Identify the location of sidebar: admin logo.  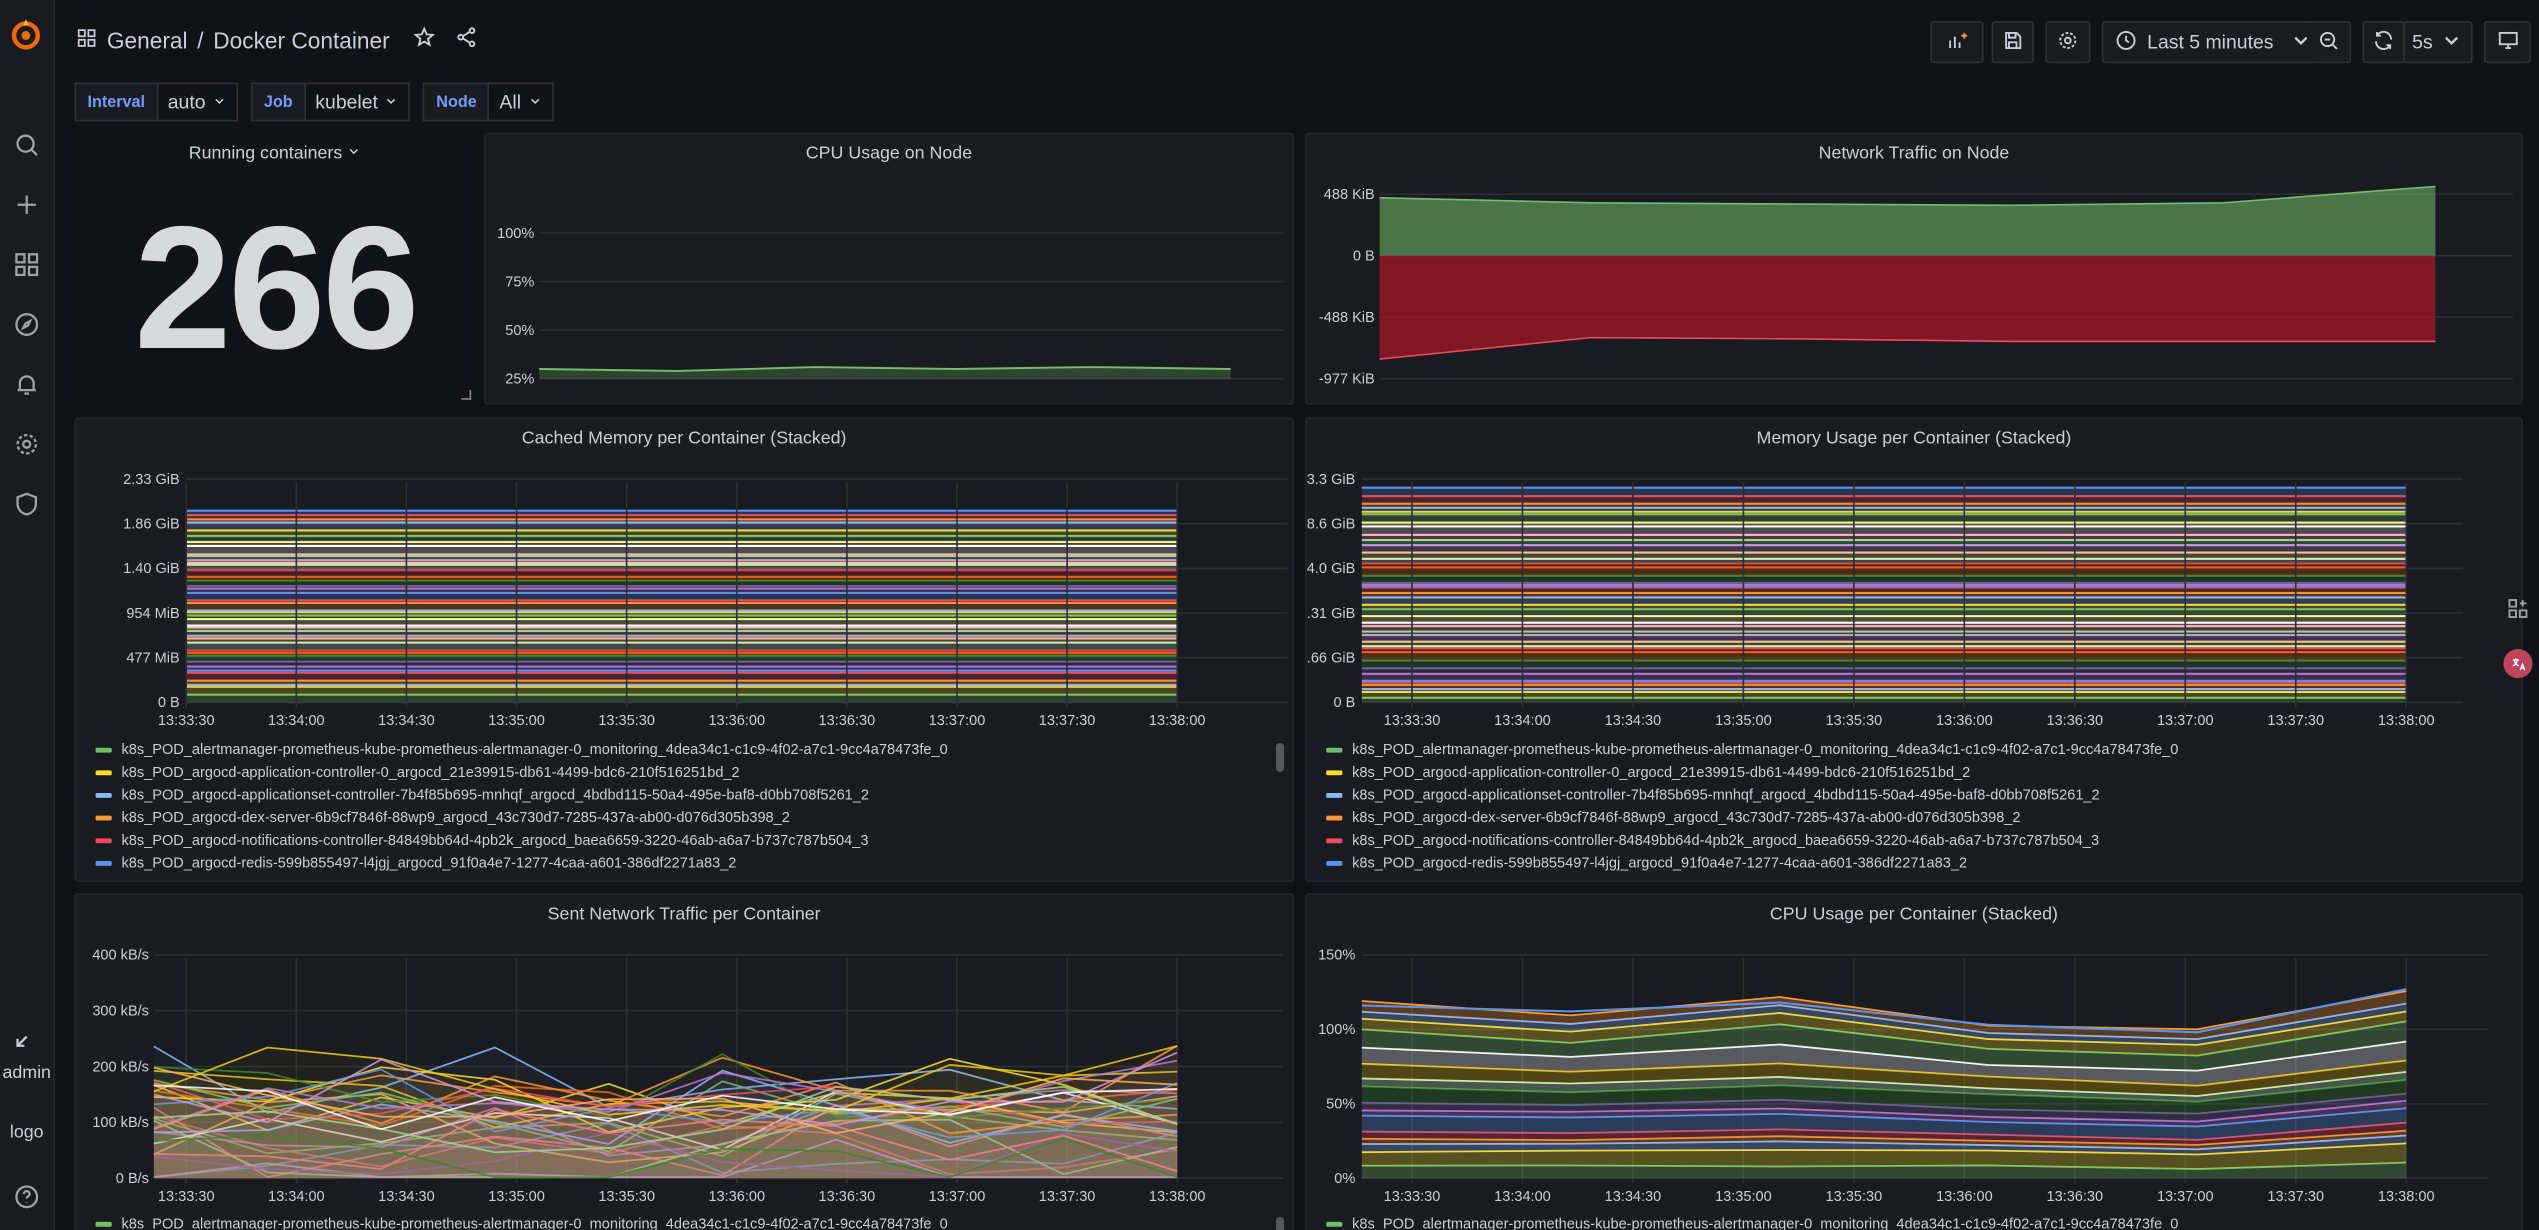
(28, 615).